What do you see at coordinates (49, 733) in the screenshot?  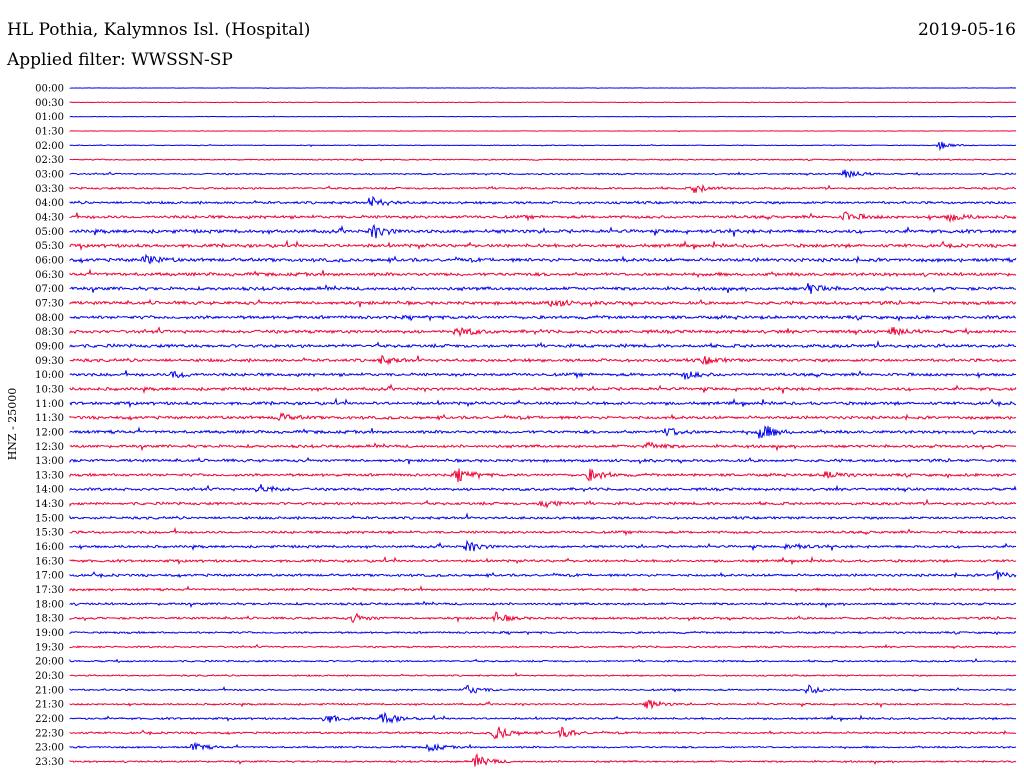 I see `row-label-2230: 22:30` at bounding box center [49, 733].